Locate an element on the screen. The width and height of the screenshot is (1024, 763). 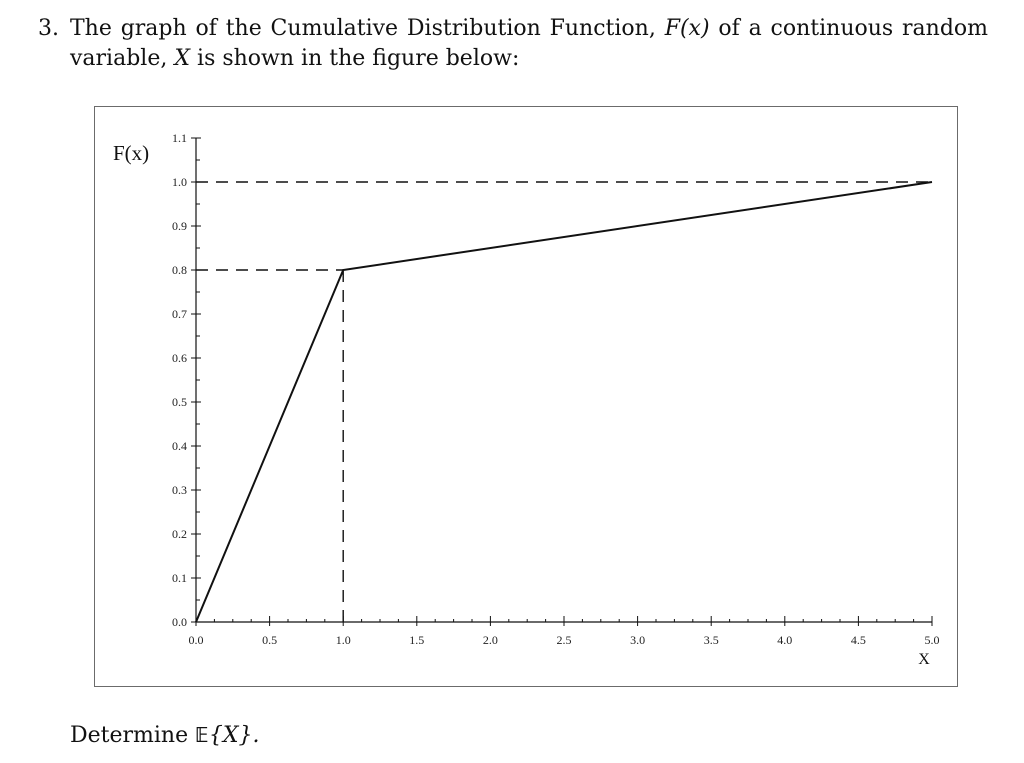
x-tick-label: 3.5 is located at coordinates (711, 640).